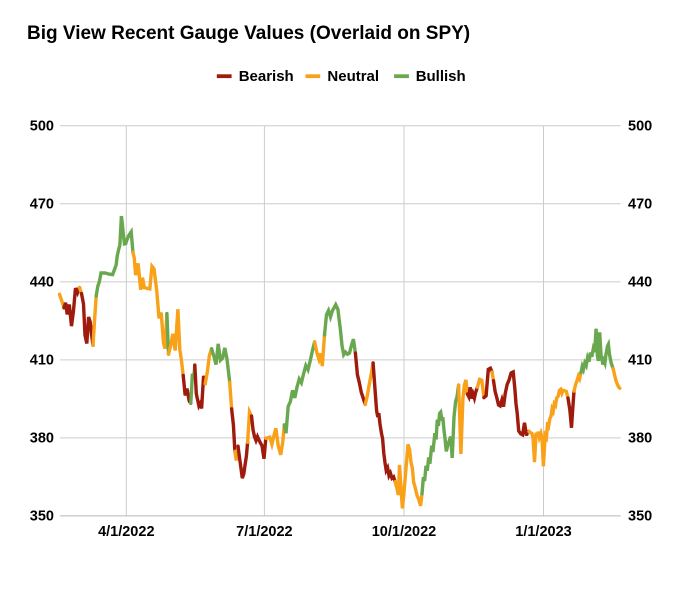 The image size is (682, 597). What do you see at coordinates (266, 76) in the screenshot?
I see `svg-text: Bearish` at bounding box center [266, 76].